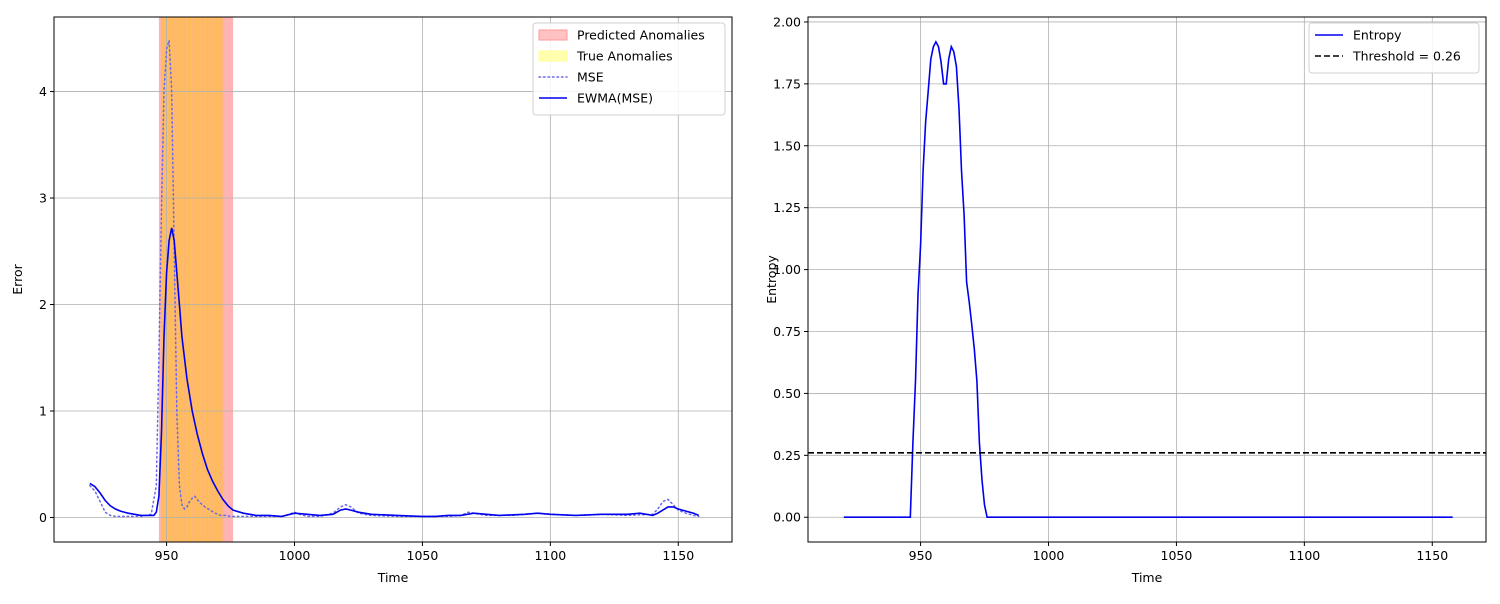  What do you see at coordinates (17, 278) in the screenshot?
I see `y-axis-label: Error` at bounding box center [17, 278].